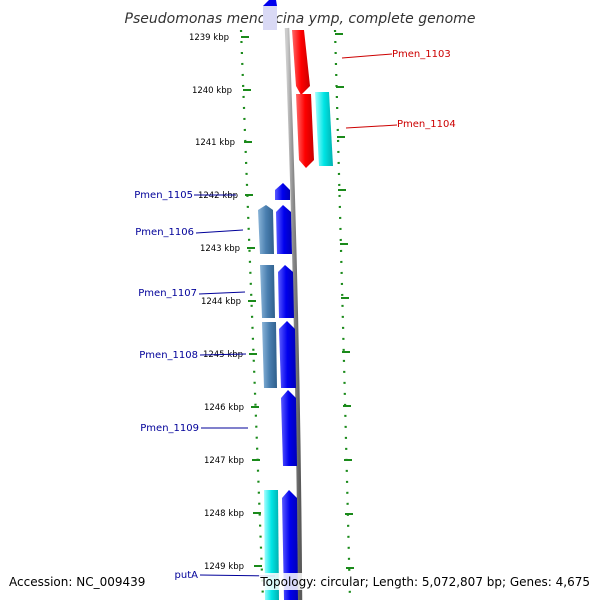 This screenshot has width=600, height=600. Describe the element at coordinates (224, 514) in the screenshot. I see `scale-tick-label: 1248 kbp` at that location.